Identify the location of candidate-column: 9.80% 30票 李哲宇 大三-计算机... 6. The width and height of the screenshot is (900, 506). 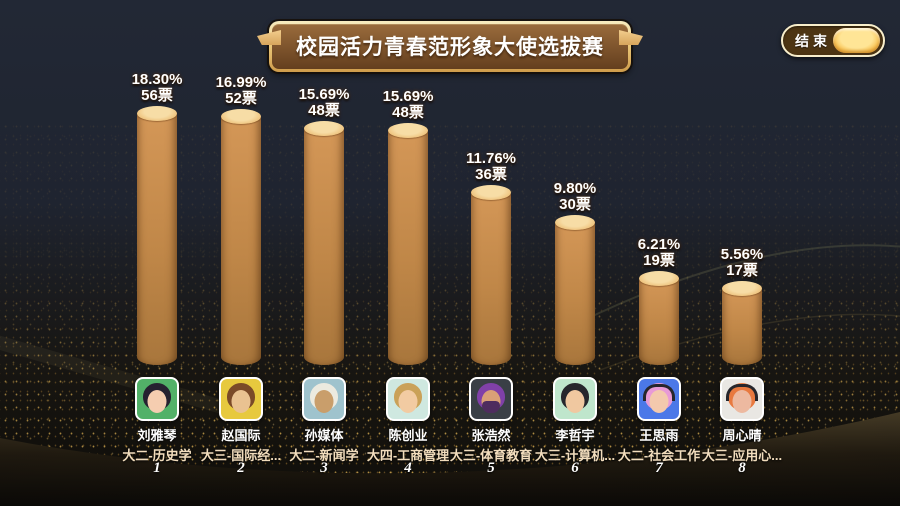
(575, 253).